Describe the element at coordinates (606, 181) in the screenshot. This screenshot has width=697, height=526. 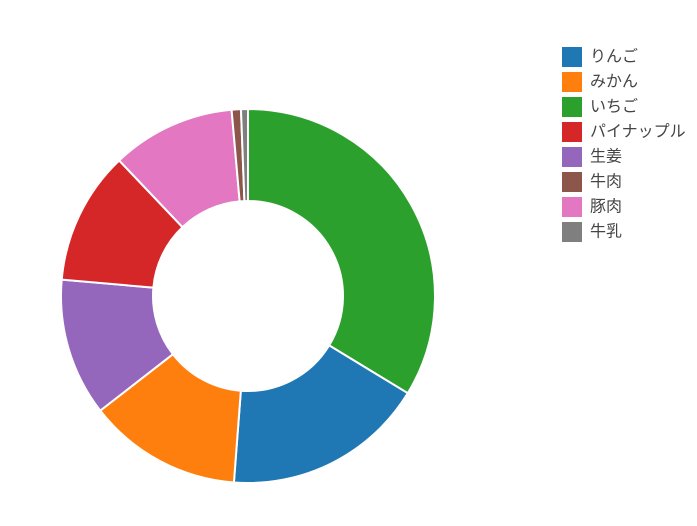
I see `legend-label: 牛肉` at that location.